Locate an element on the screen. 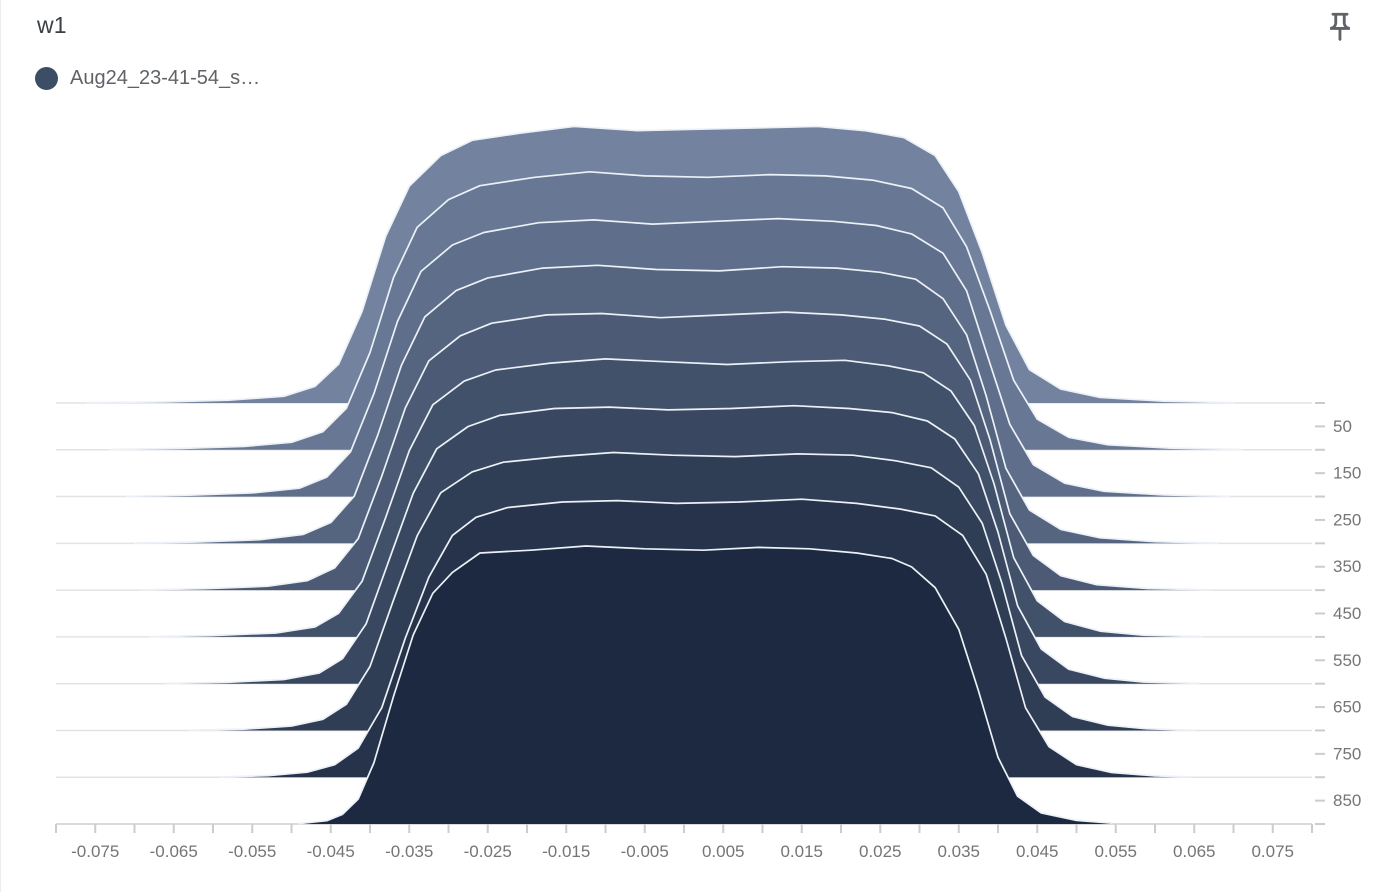  x-tick-label: 0.005 is located at coordinates (723, 851).